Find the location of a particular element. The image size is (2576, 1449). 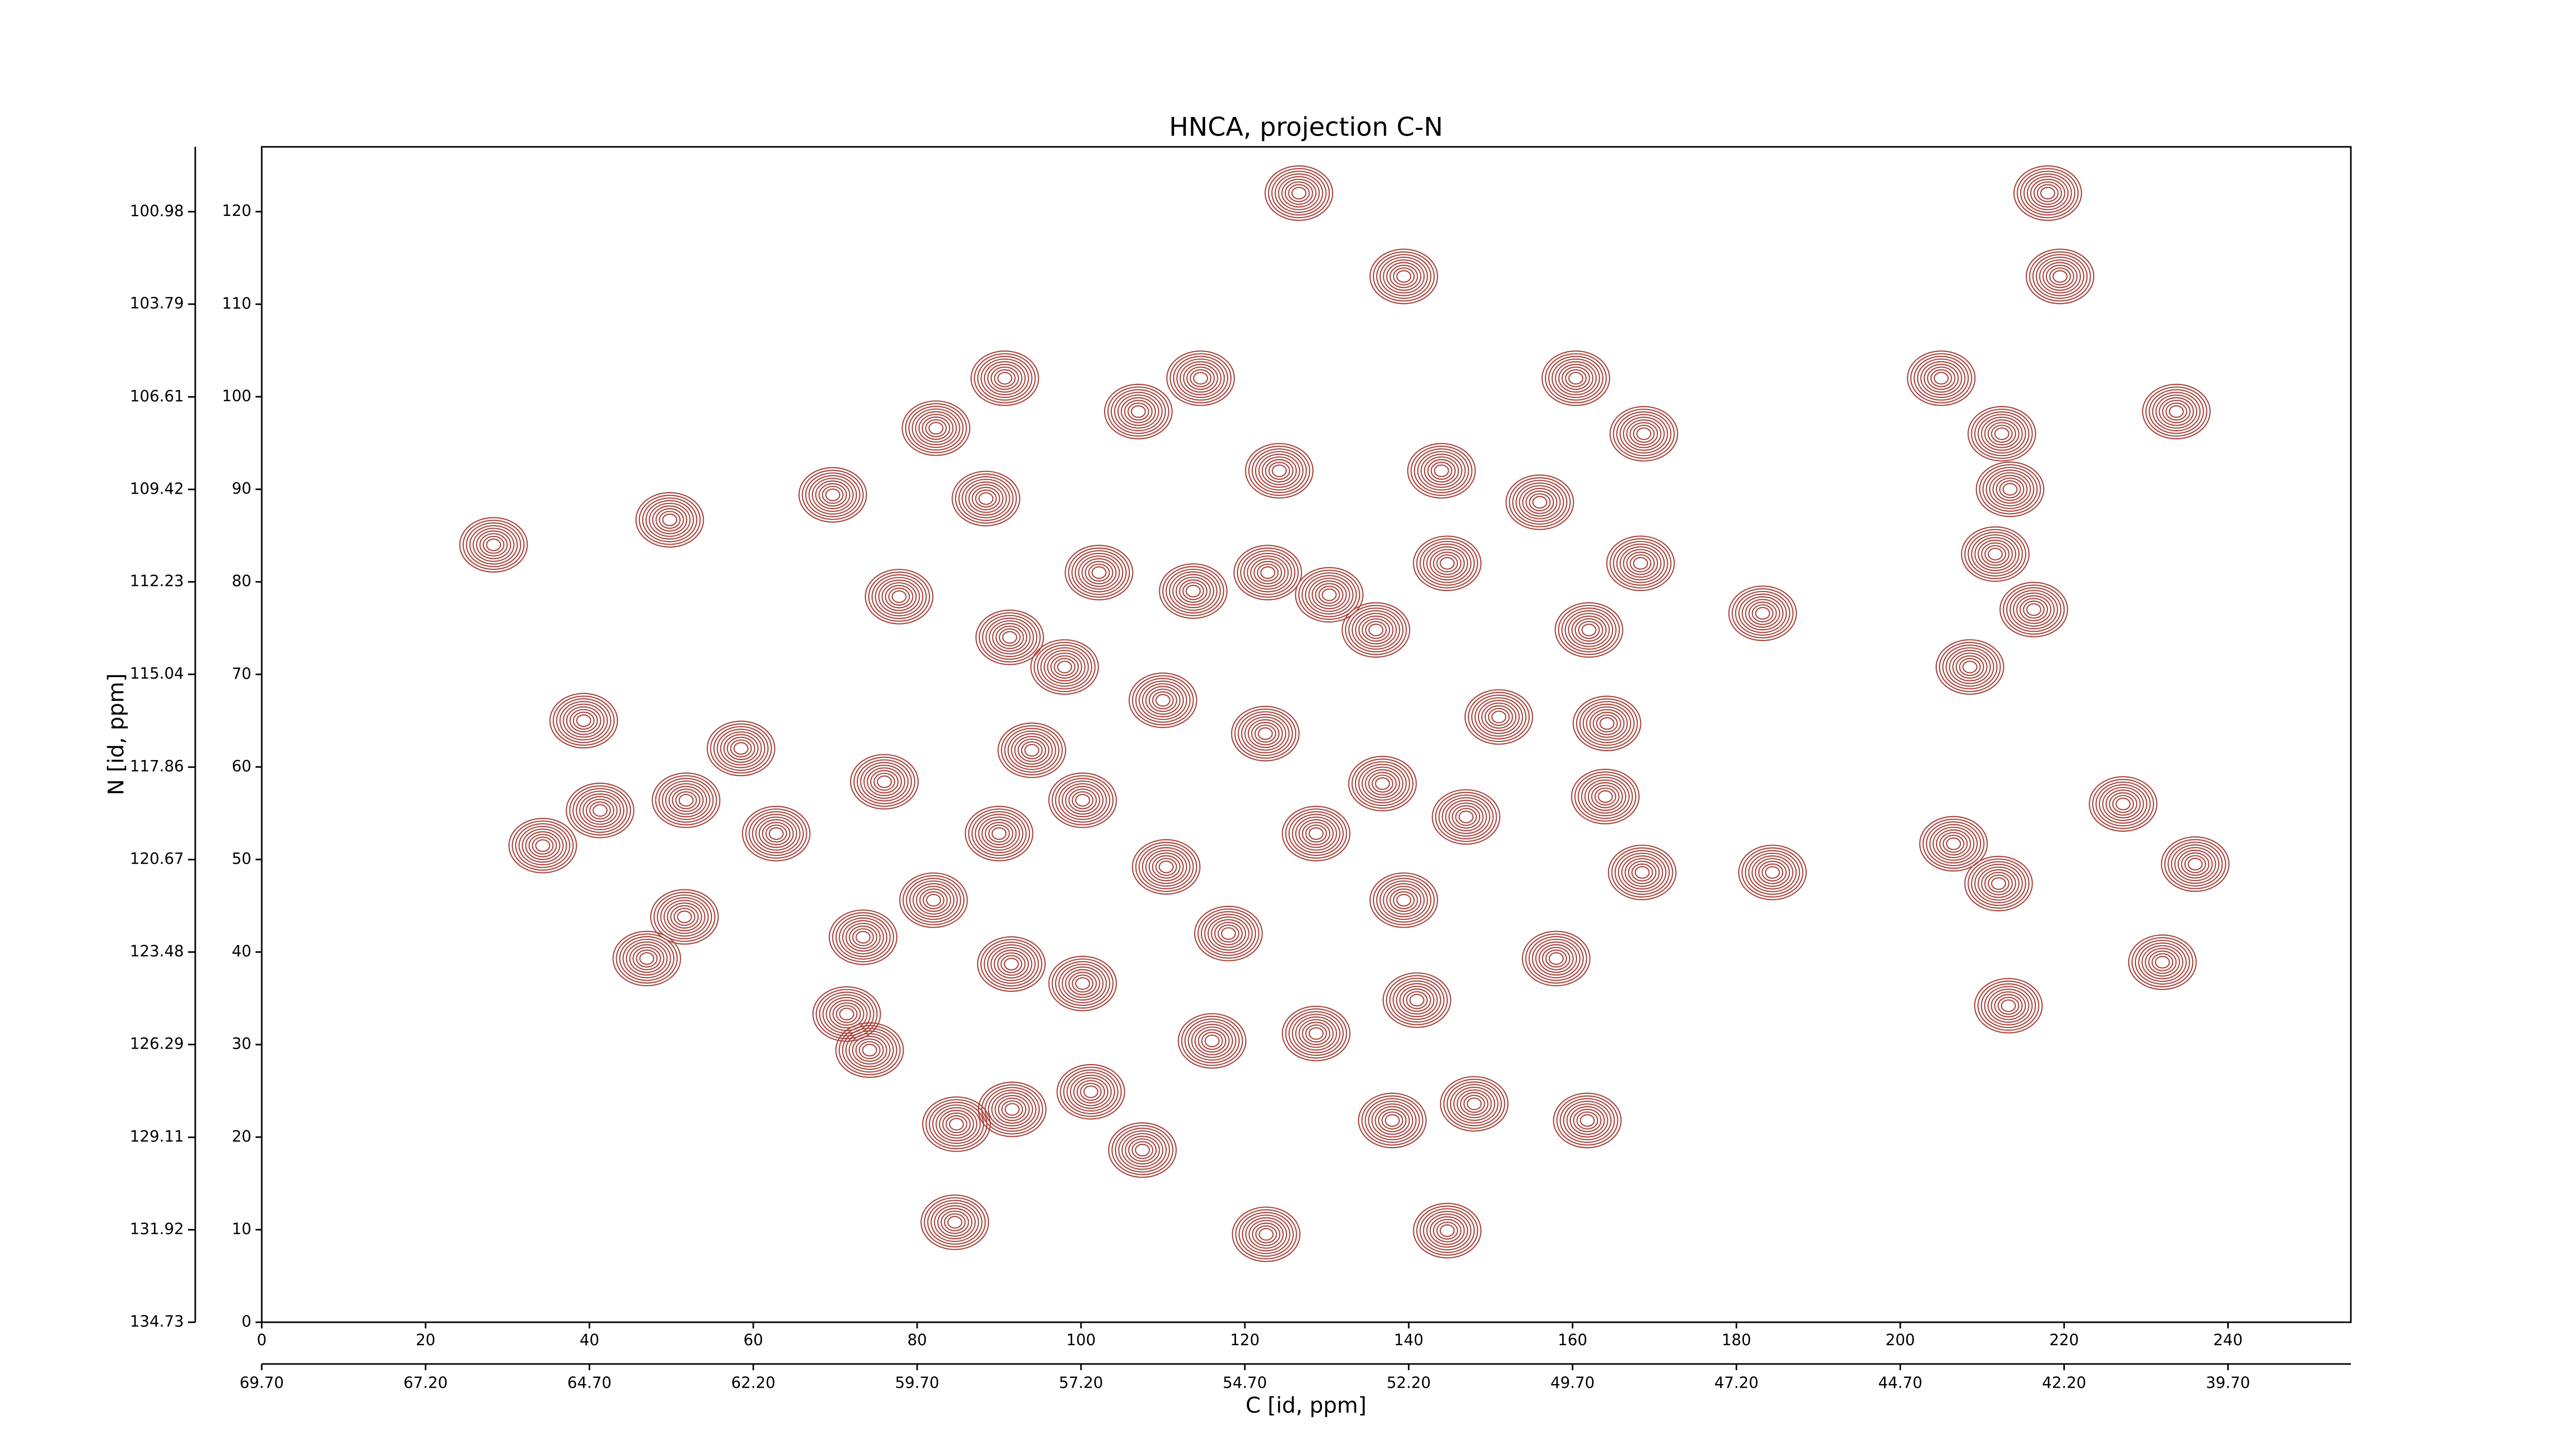

x-tick-label: 220 is located at coordinates (2064, 1341).